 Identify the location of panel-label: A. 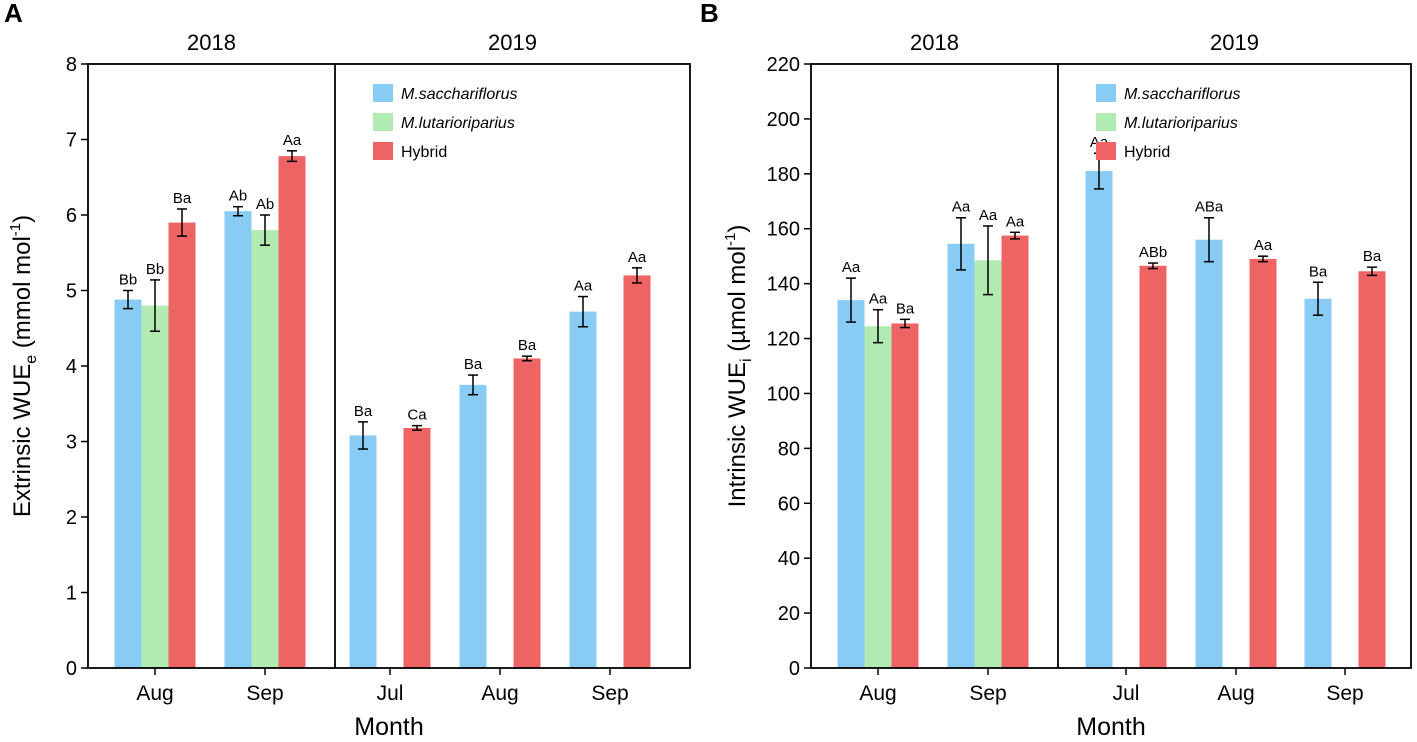
(13, 14).